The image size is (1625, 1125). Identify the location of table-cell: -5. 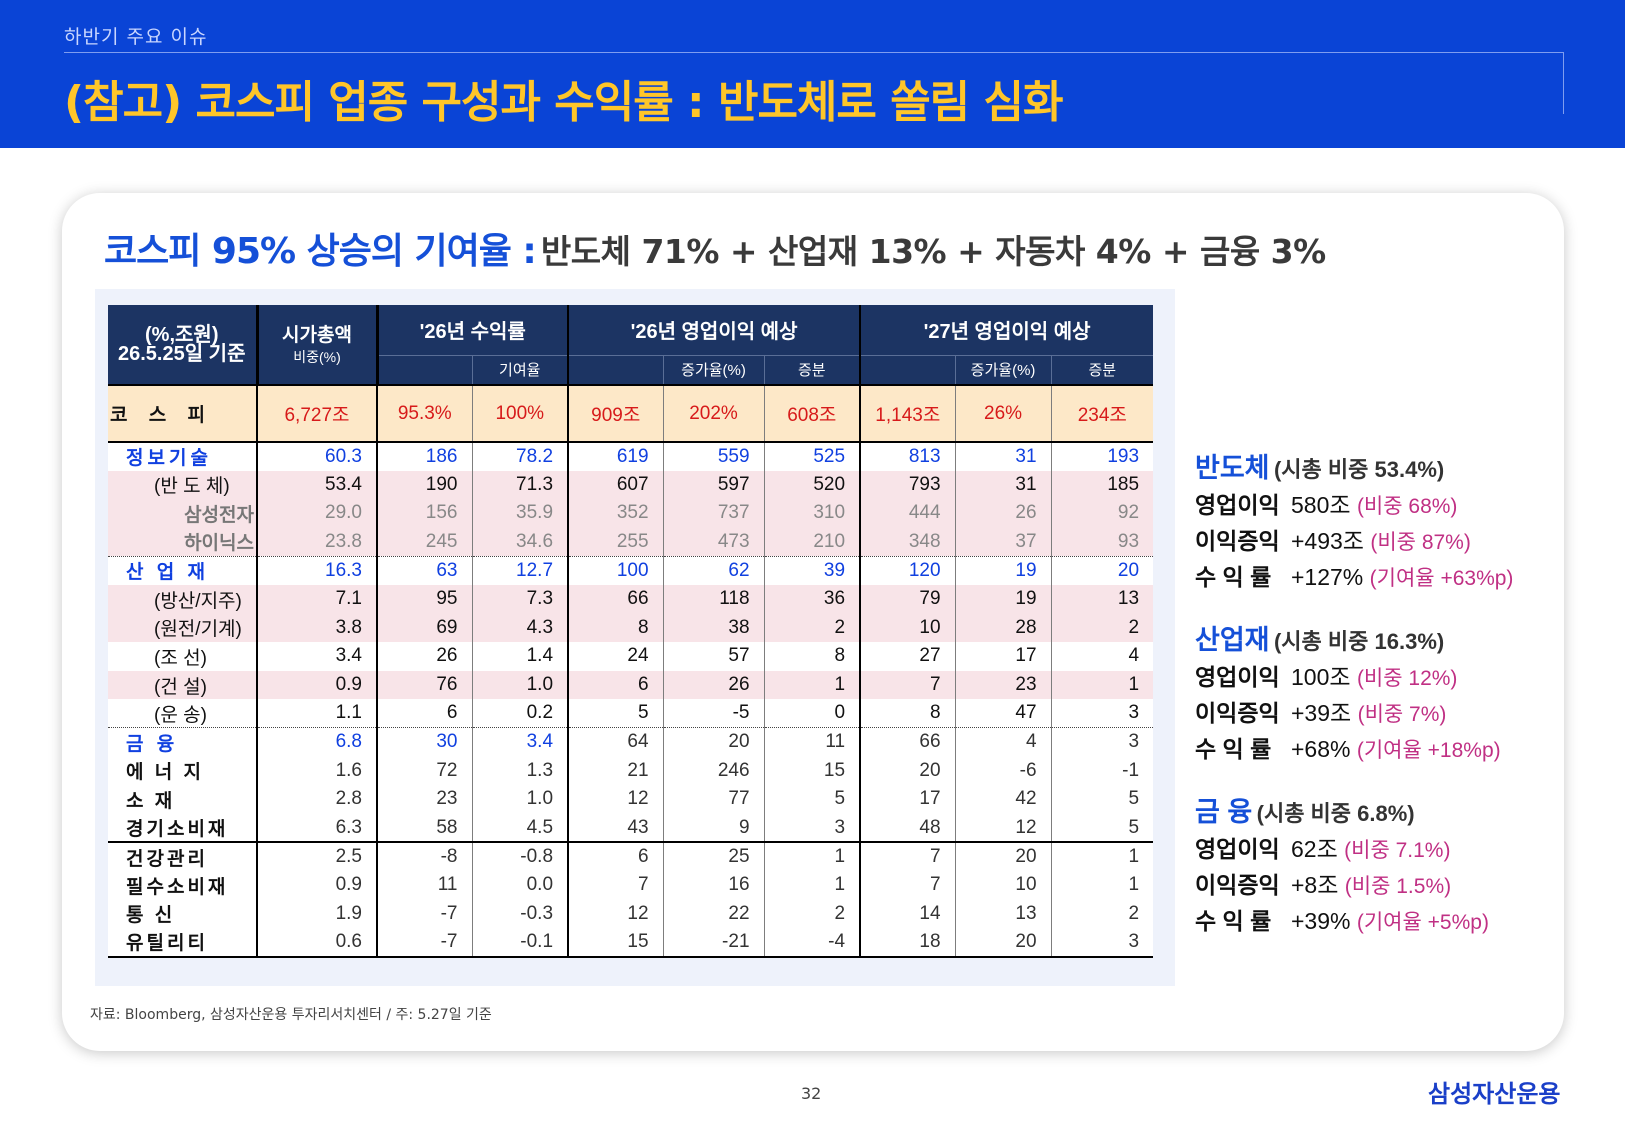
(714, 714).